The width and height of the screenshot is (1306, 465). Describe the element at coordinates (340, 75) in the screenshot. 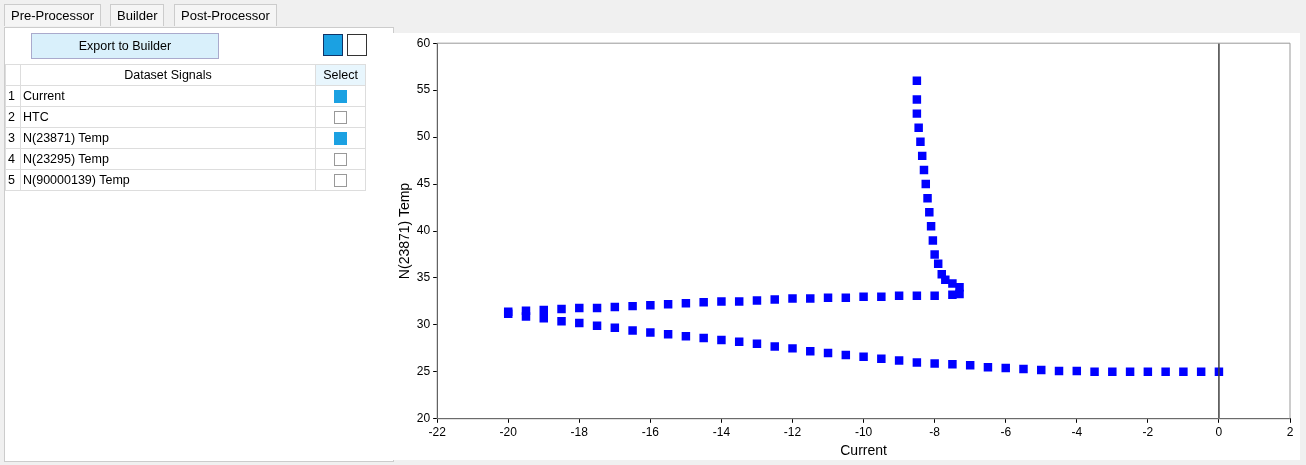

I see `text: Select` at that location.